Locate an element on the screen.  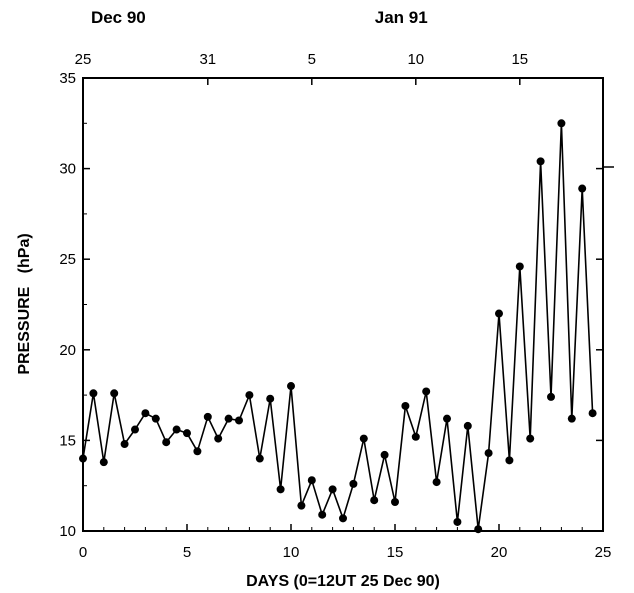
top-tick-label: 5 is located at coordinates (312, 59).